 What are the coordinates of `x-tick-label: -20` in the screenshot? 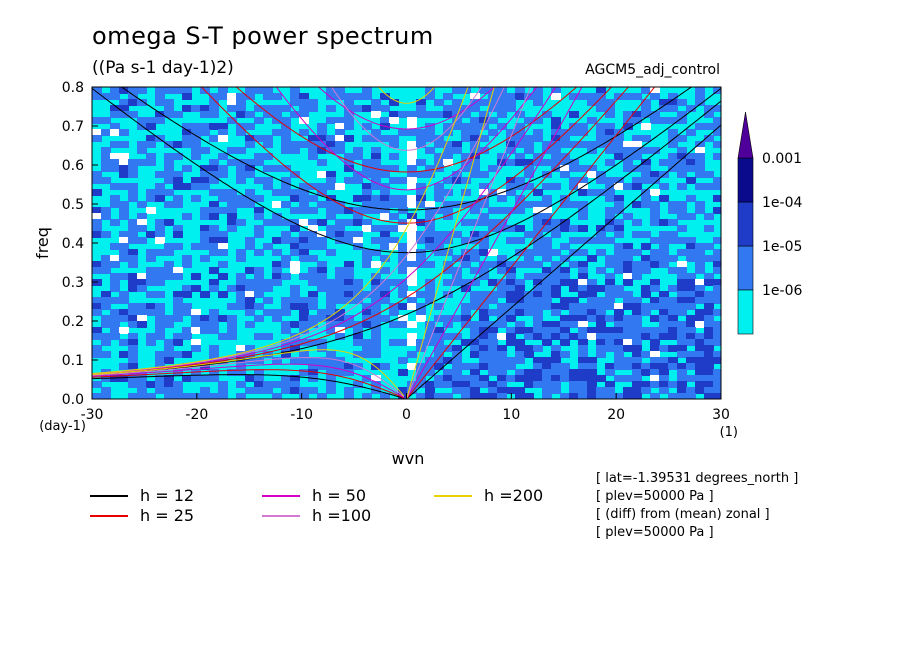 It's located at (196, 415).